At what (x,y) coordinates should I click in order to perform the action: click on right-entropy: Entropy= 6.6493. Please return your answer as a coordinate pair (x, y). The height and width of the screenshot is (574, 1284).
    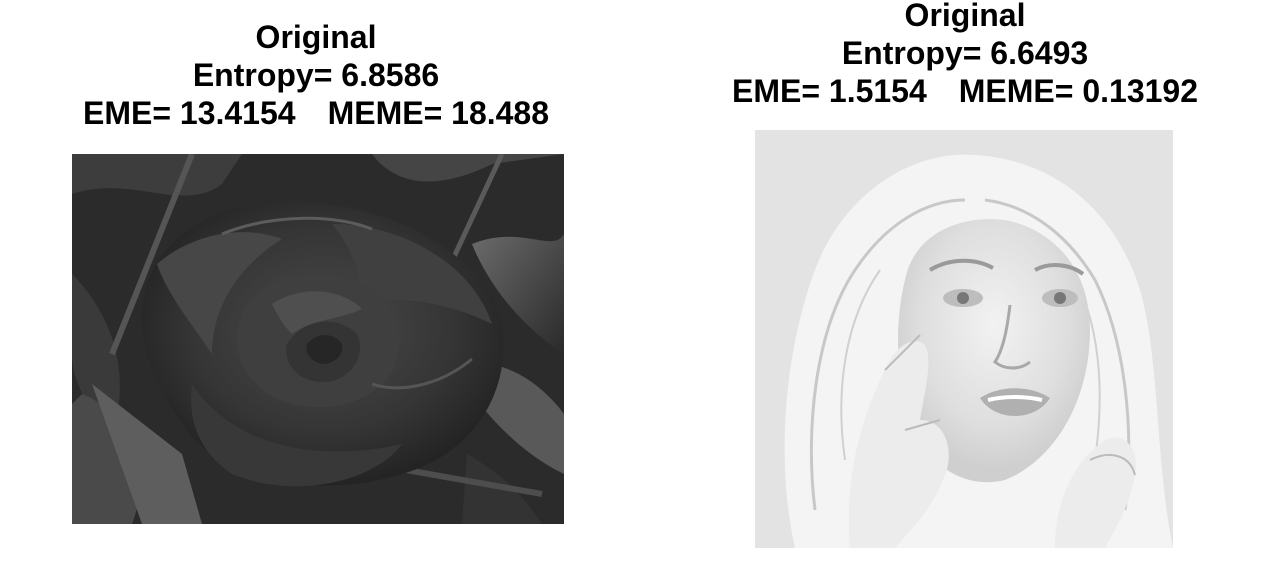
    Looking at the image, I should click on (965, 53).